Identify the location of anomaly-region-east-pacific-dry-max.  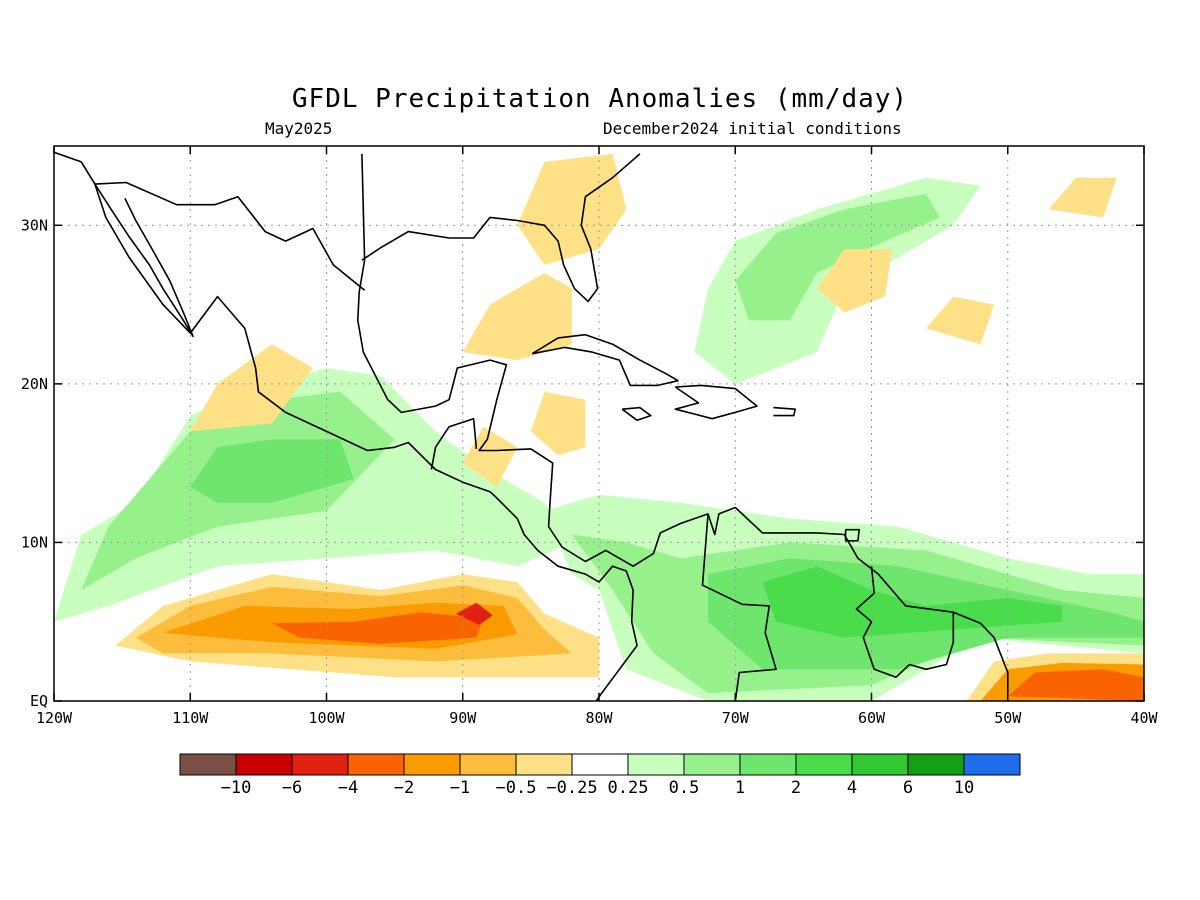
(378, 628).